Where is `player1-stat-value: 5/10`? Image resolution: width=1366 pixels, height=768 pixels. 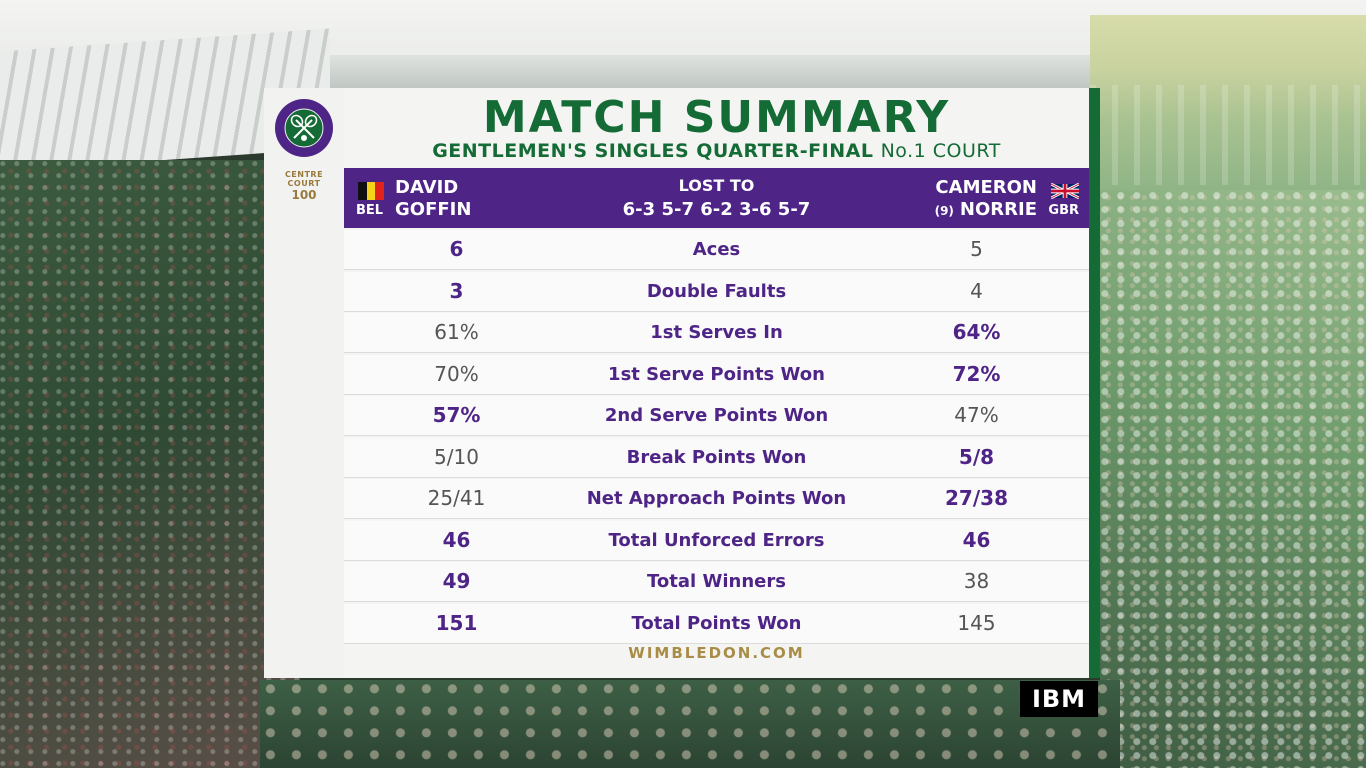 player1-stat-value: 5/10 is located at coordinates (456, 456).